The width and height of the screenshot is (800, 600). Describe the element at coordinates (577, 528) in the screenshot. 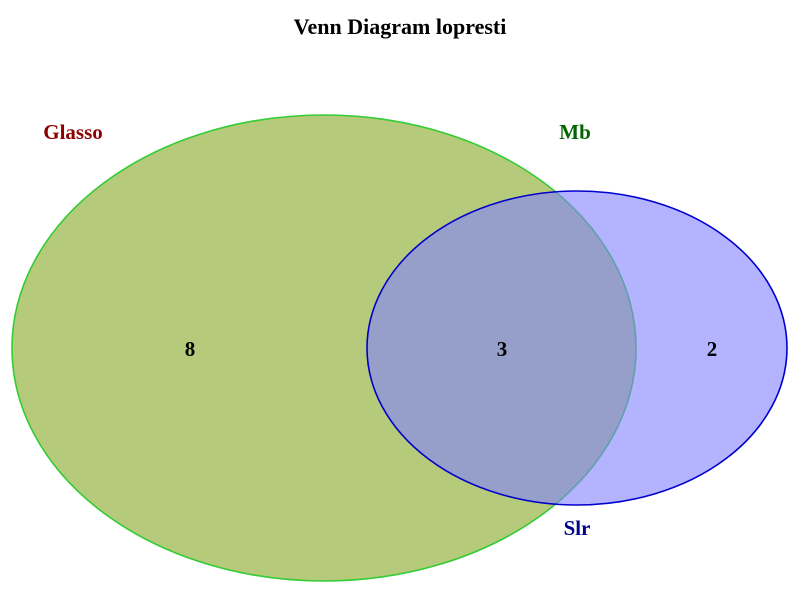

I see `set-label-slr: Slr` at that location.